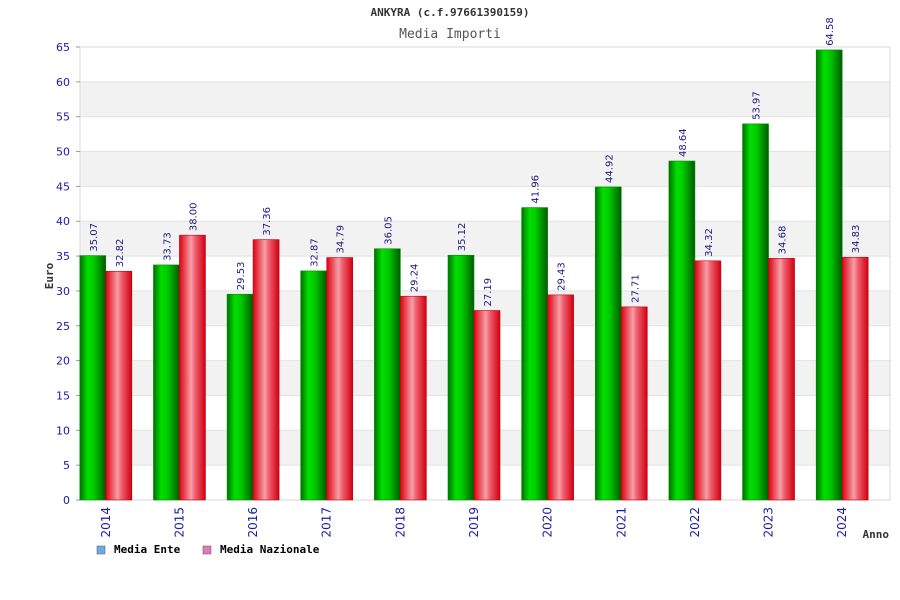  What do you see at coordinates (63, 256) in the screenshot?
I see `y-tick-label: 35` at bounding box center [63, 256].